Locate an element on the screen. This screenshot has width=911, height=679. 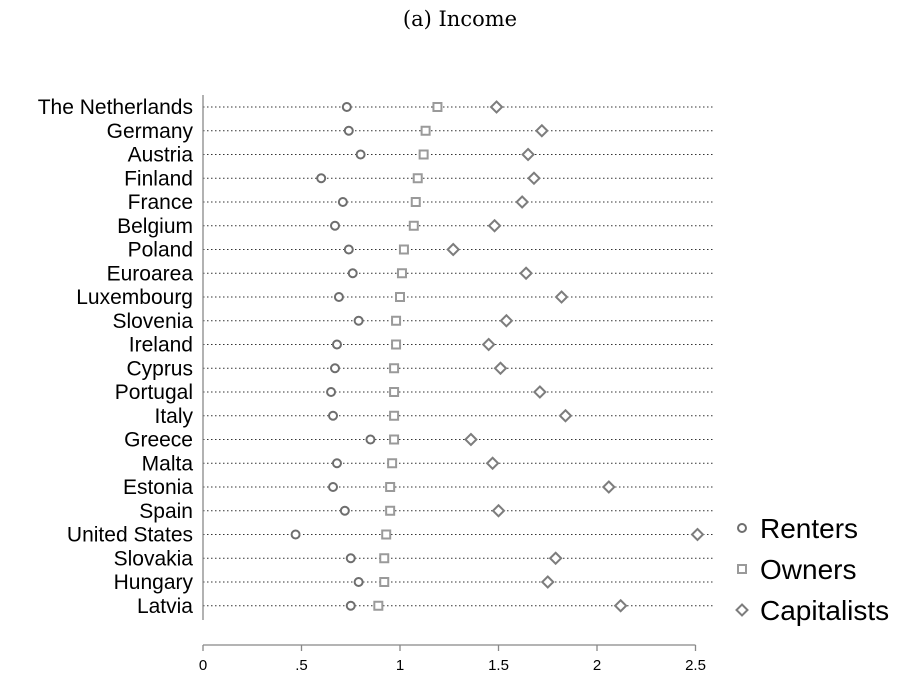
data-row: Belgium is located at coordinates (415, 226).